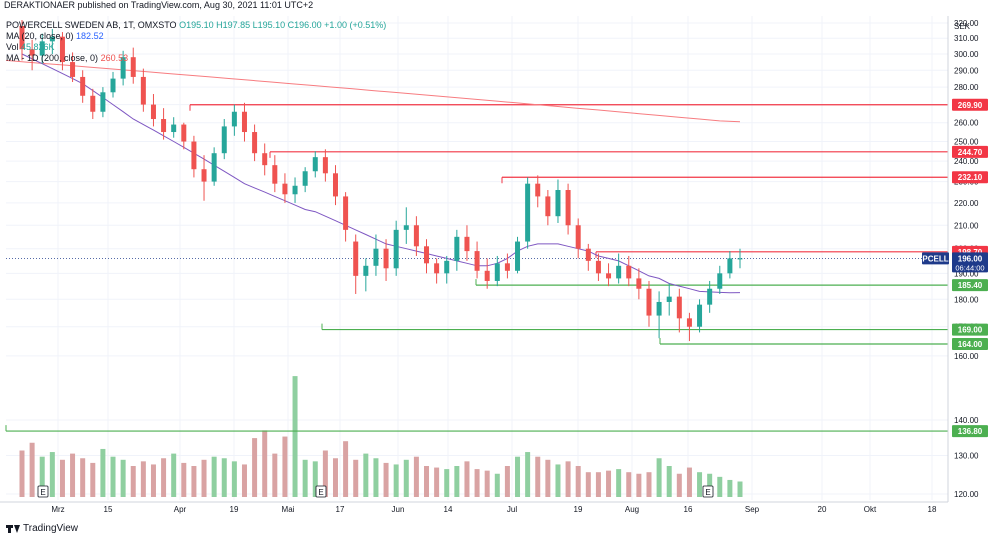 The height and width of the screenshot is (538, 1000). Describe the element at coordinates (67, 58) in the screenshot. I see `legend-ma200: MA - 1D (200, close, 0) 260.53` at that location.